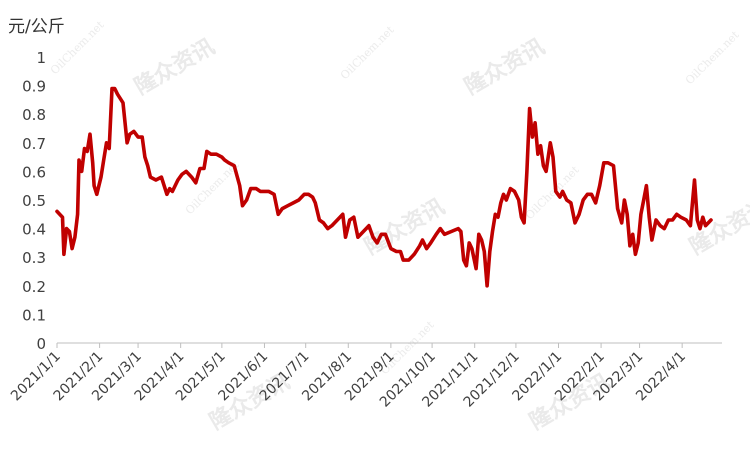 This screenshot has height=450, width=750. What do you see at coordinates (34, 87) in the screenshot?
I see `y-tick-label: 0.9` at bounding box center [34, 87].